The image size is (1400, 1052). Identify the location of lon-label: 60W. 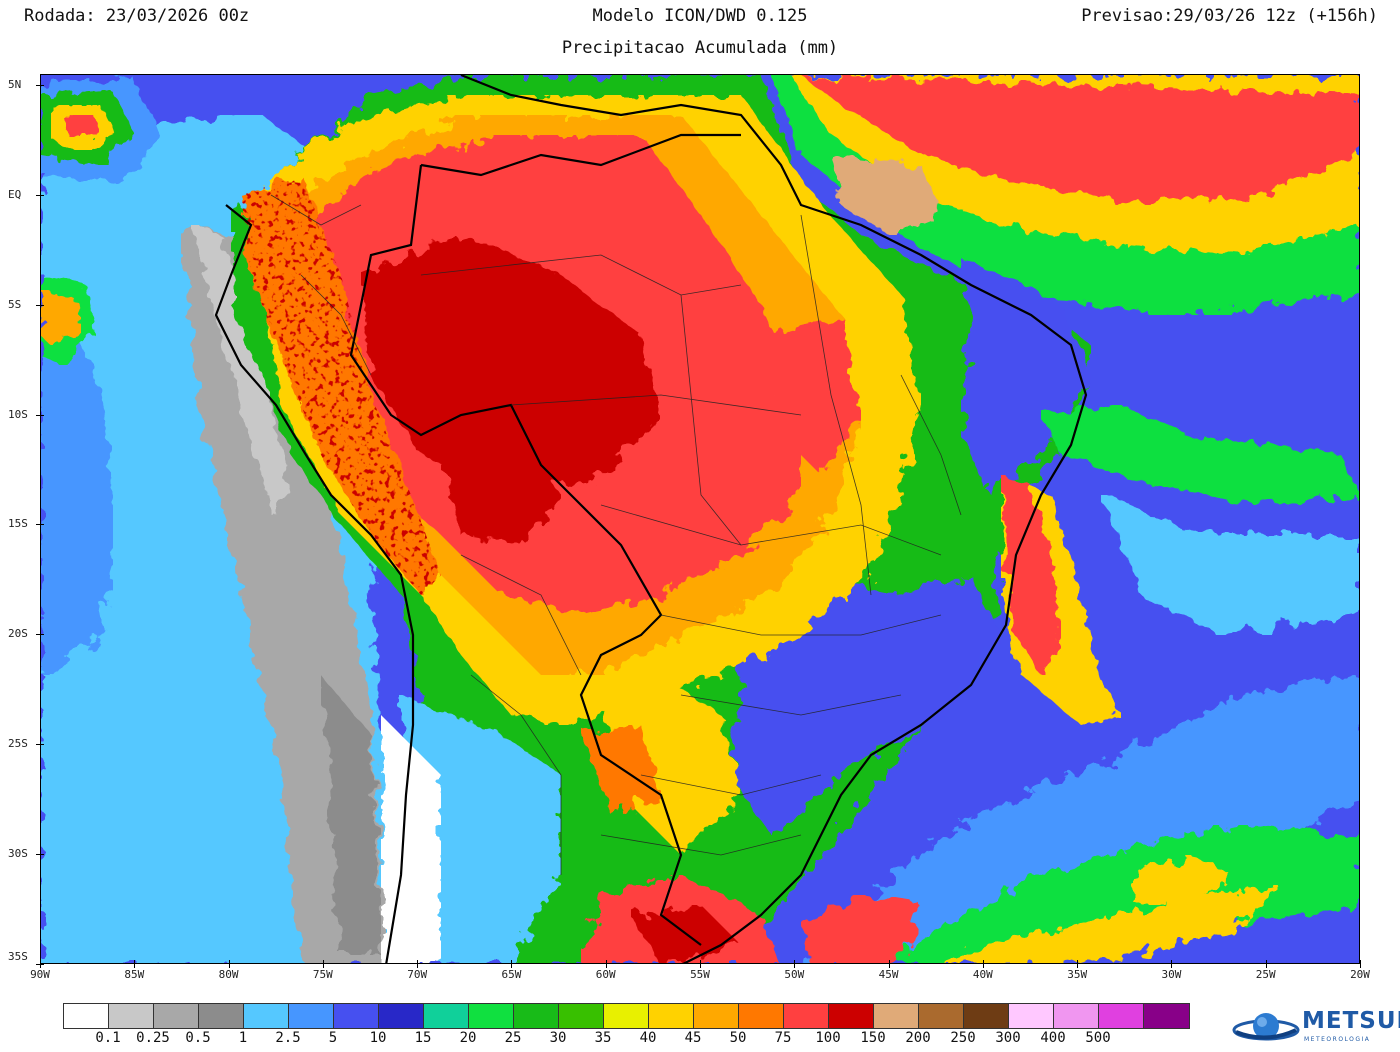
(605, 974).